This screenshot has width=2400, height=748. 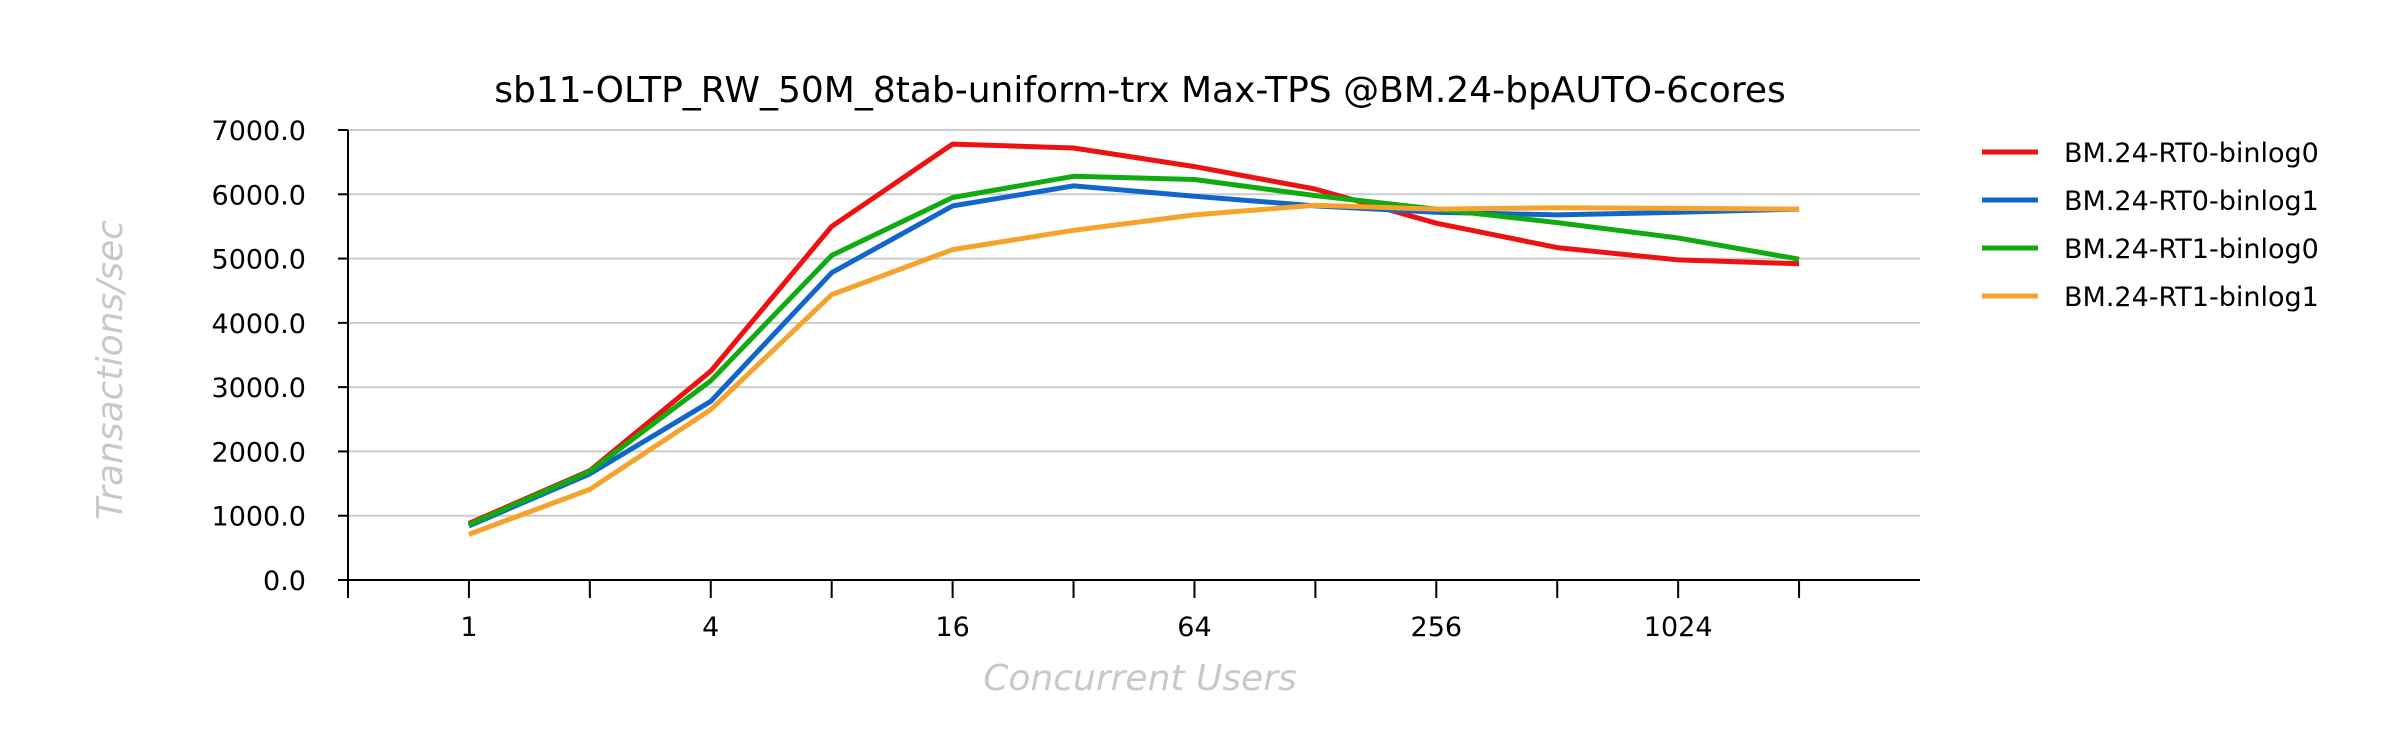 What do you see at coordinates (2191, 201) in the screenshot?
I see `legend-label: BM.24-RT0-binlog1` at bounding box center [2191, 201].